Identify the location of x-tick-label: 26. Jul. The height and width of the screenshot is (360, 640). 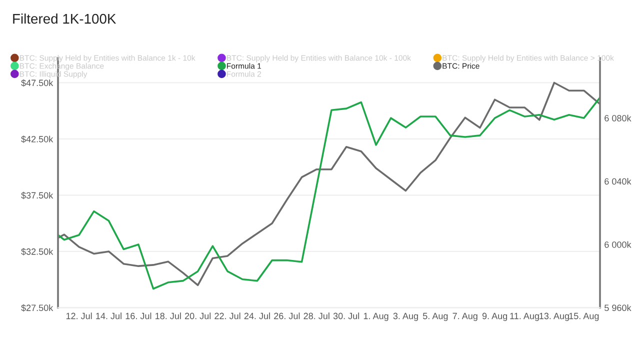
(287, 316).